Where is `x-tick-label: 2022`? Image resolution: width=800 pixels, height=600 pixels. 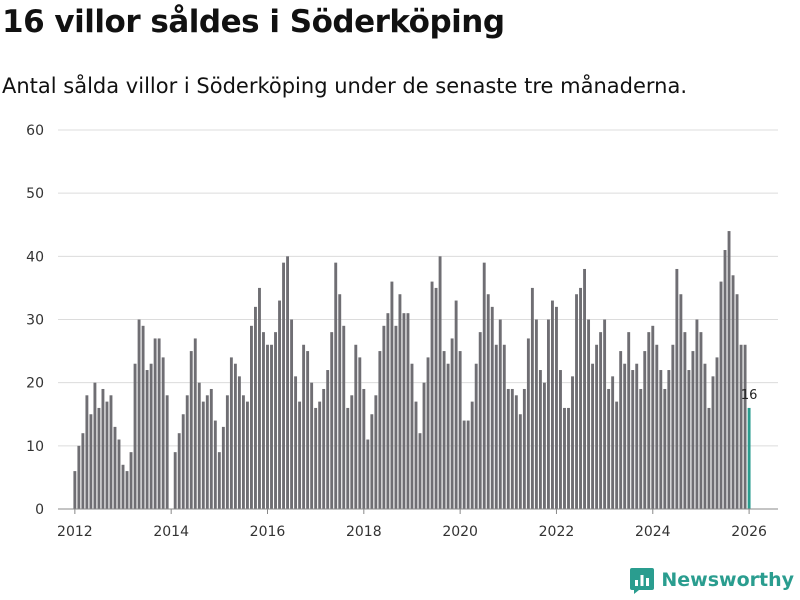
x-tick-label: 2022 is located at coordinates (557, 532).